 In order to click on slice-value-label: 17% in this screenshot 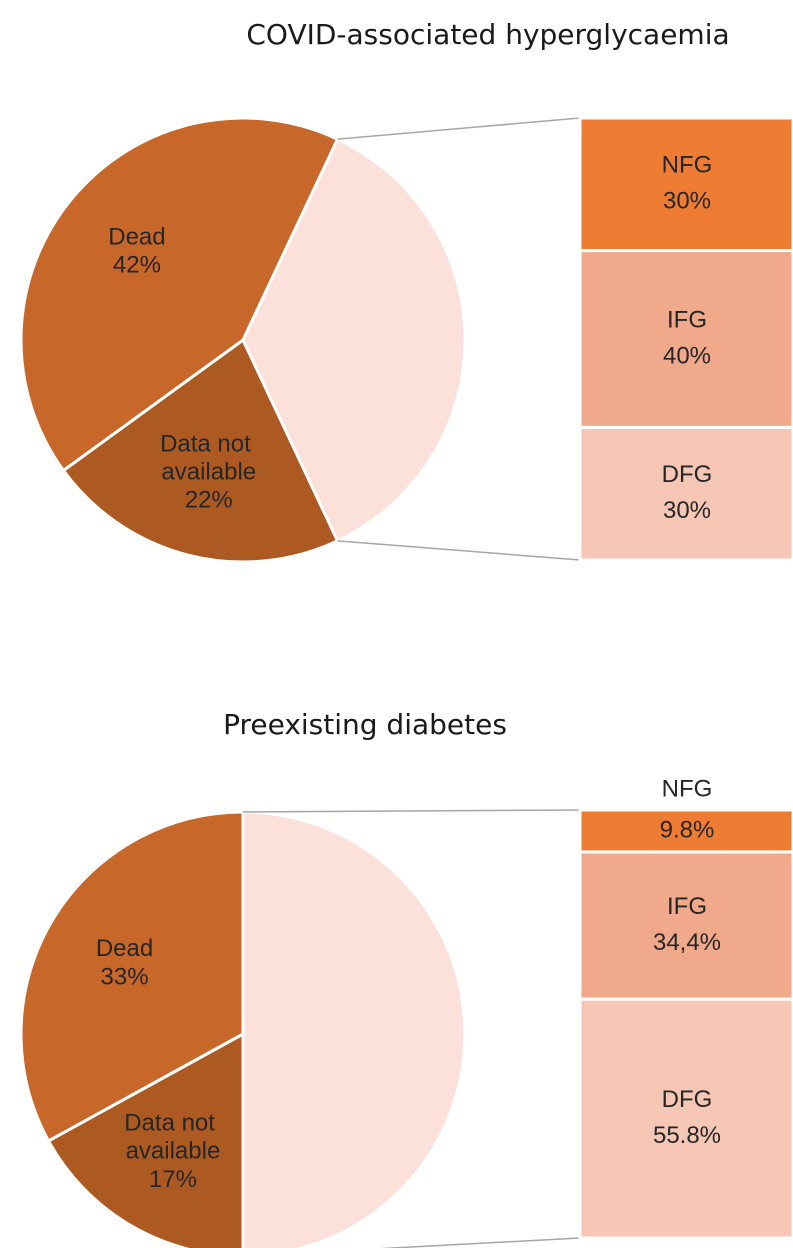, I will do `click(173, 1179)`.